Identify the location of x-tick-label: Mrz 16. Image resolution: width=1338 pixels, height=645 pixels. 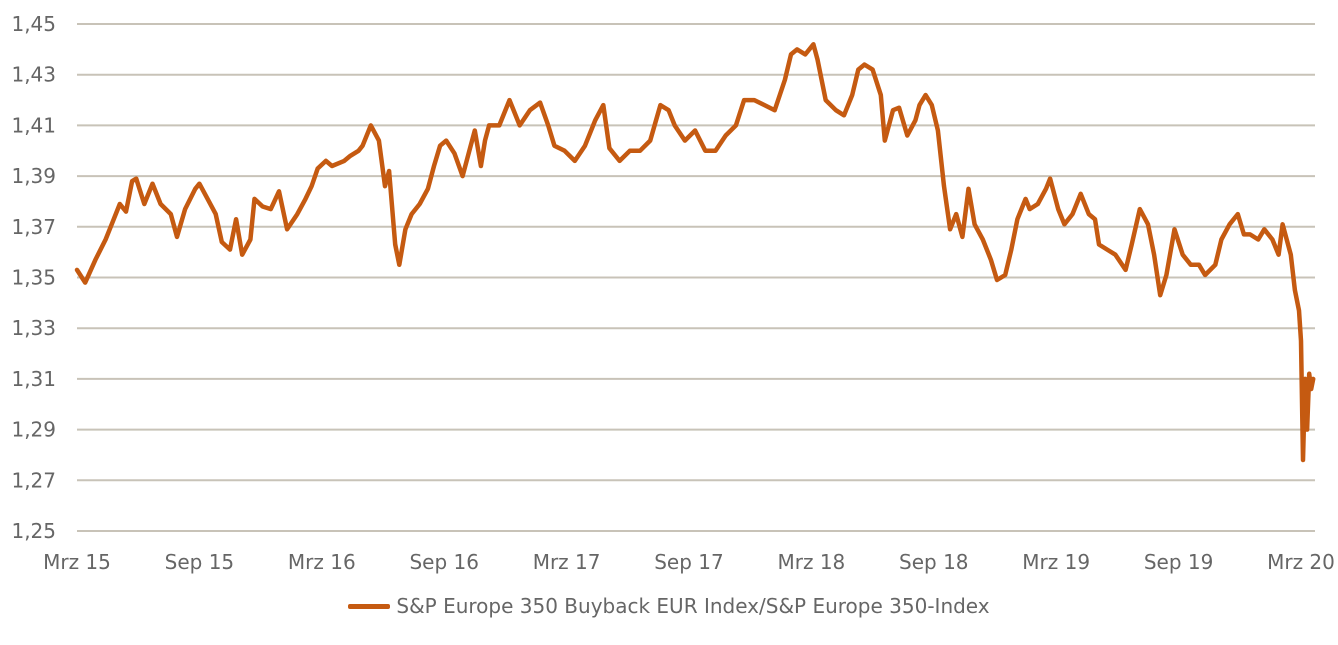
(322, 562).